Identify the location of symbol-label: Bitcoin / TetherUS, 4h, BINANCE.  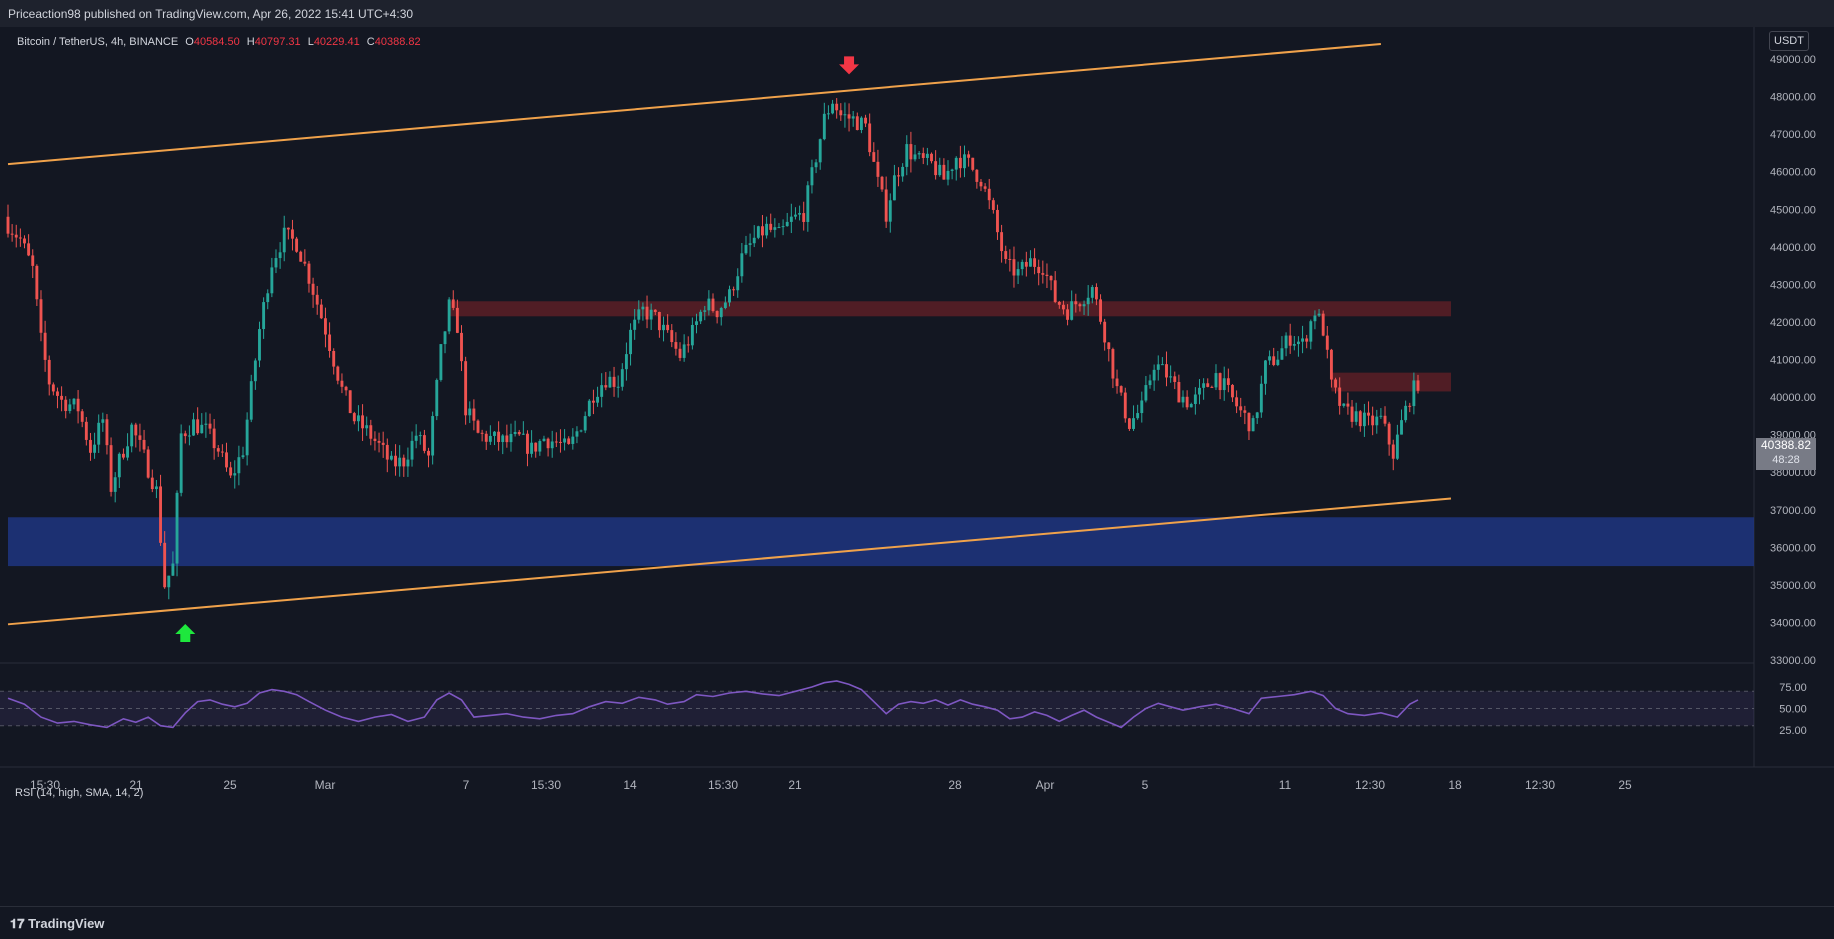
(98, 42).